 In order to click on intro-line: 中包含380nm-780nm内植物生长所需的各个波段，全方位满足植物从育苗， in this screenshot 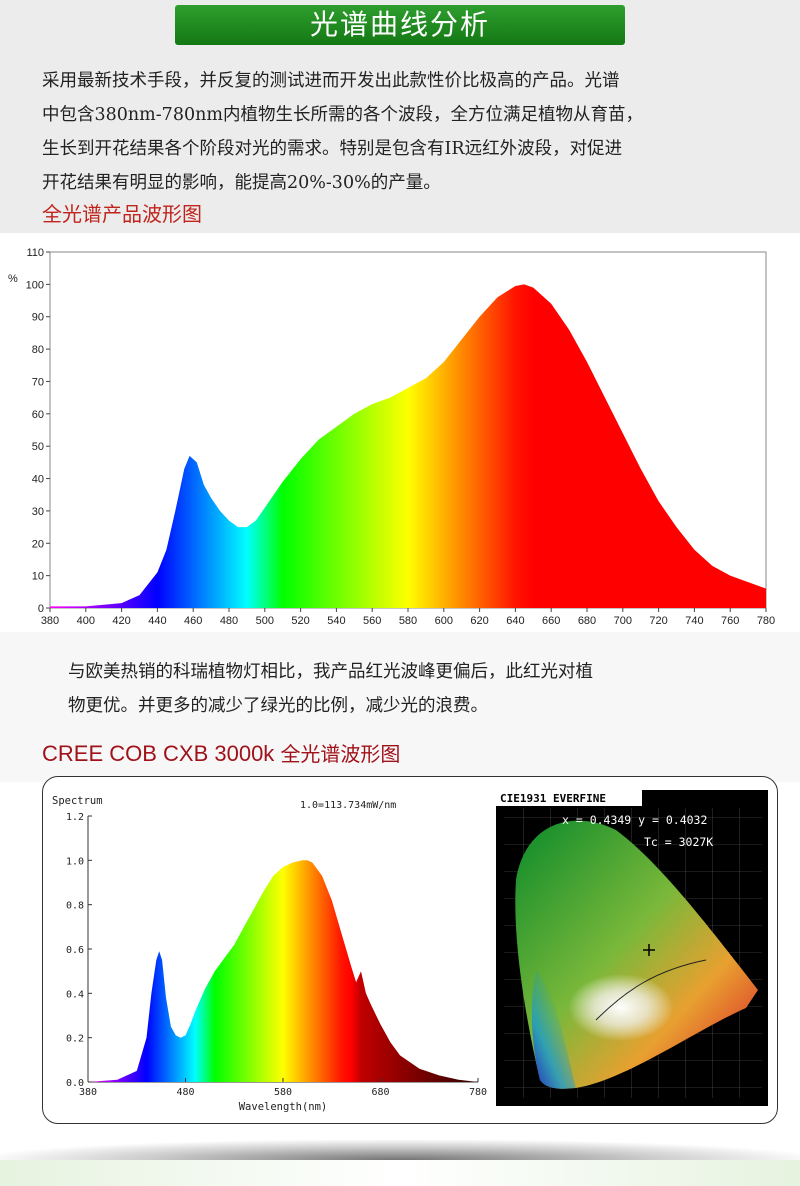, I will do `click(342, 115)`.